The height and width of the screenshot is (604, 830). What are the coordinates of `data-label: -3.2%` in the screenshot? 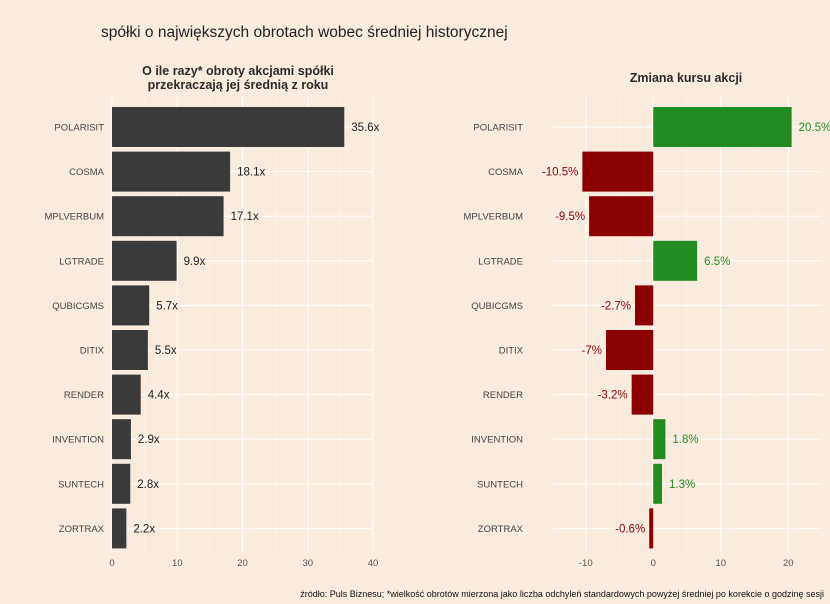 It's located at (613, 396).